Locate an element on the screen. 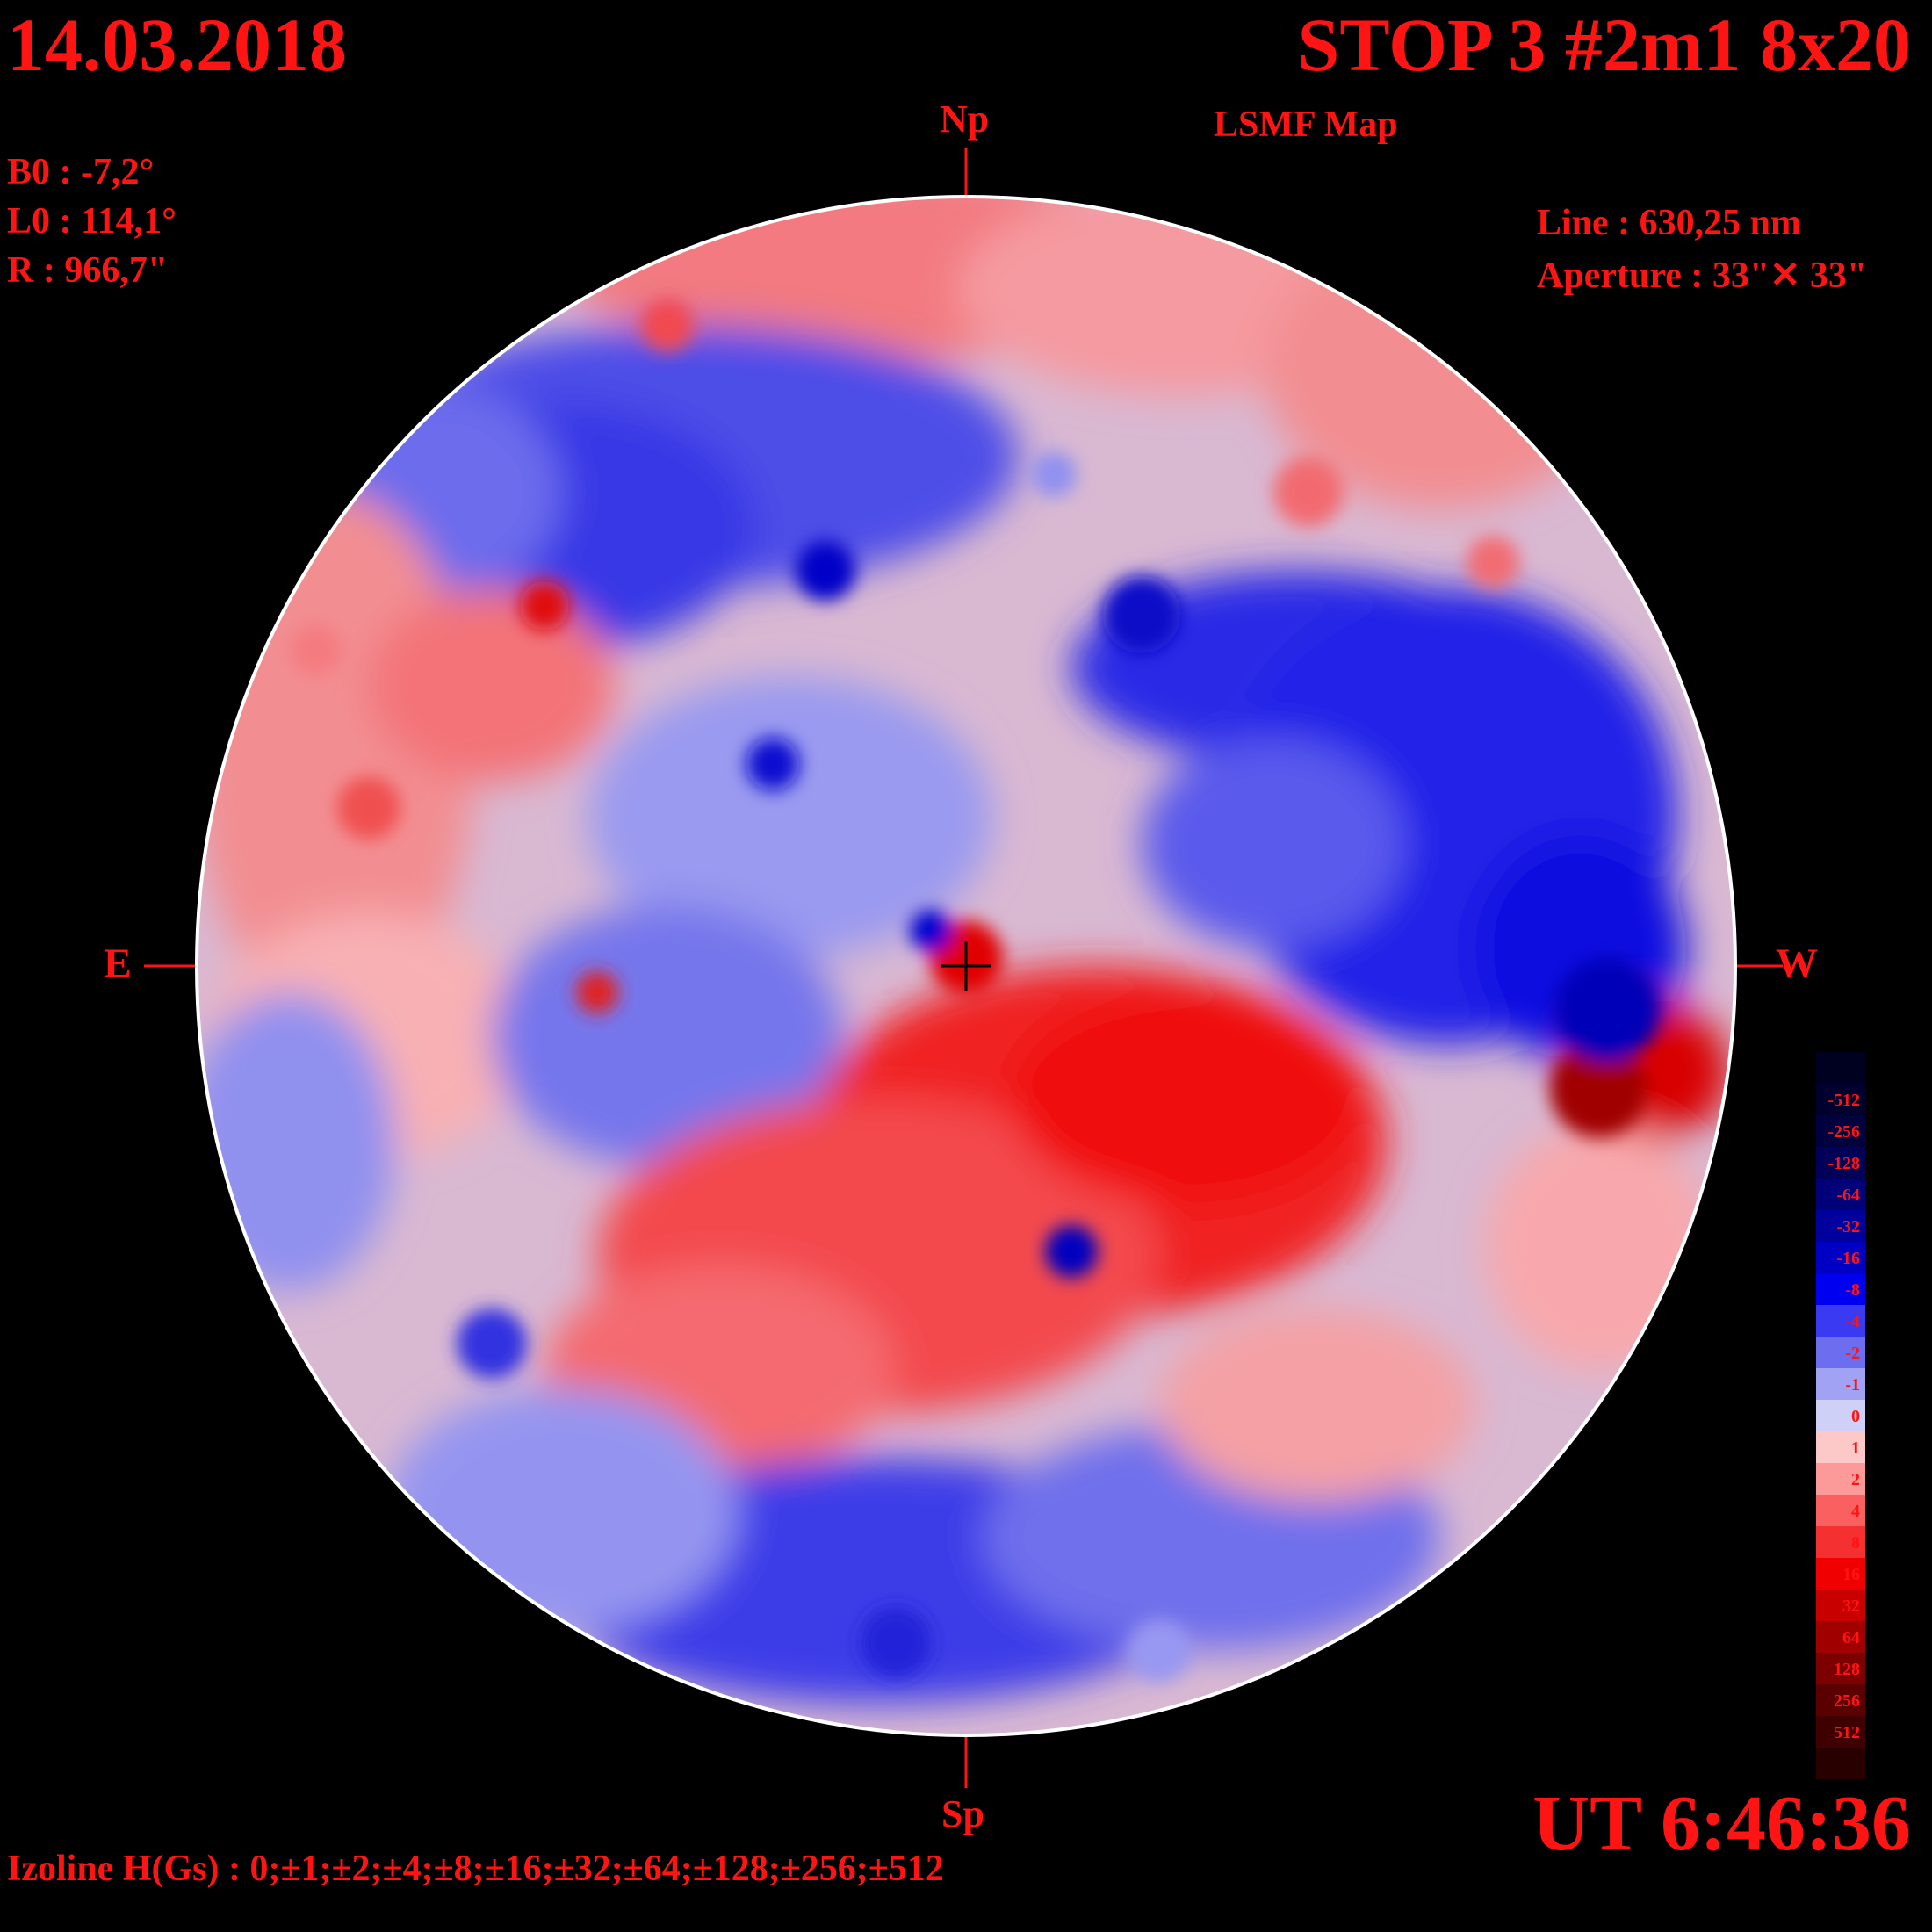  legend-cell: -128 is located at coordinates (1840, 1163).